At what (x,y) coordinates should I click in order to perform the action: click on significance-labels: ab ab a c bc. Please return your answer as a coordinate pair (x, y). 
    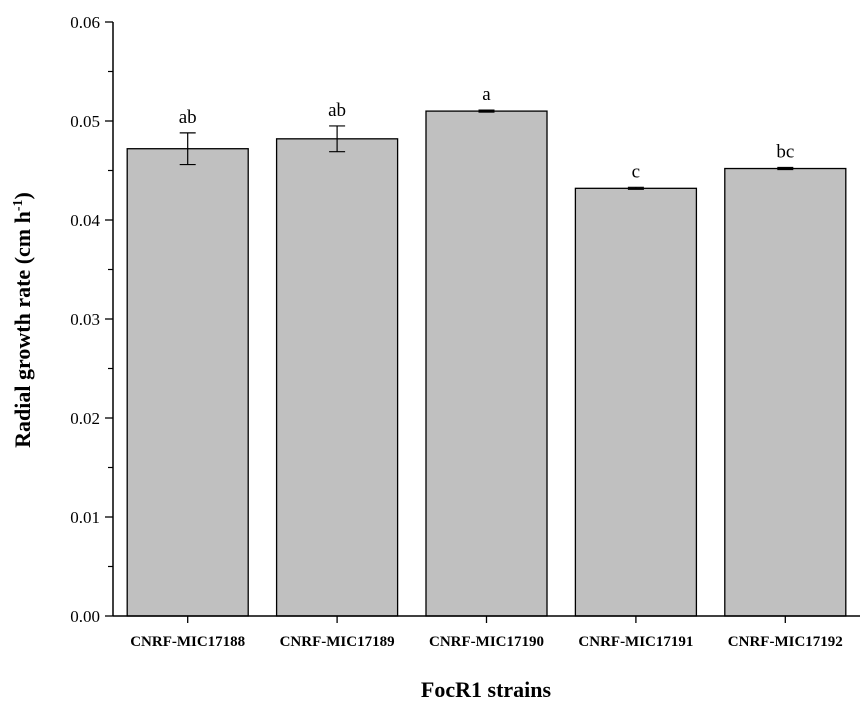
    Looking at the image, I should click on (487, 133).